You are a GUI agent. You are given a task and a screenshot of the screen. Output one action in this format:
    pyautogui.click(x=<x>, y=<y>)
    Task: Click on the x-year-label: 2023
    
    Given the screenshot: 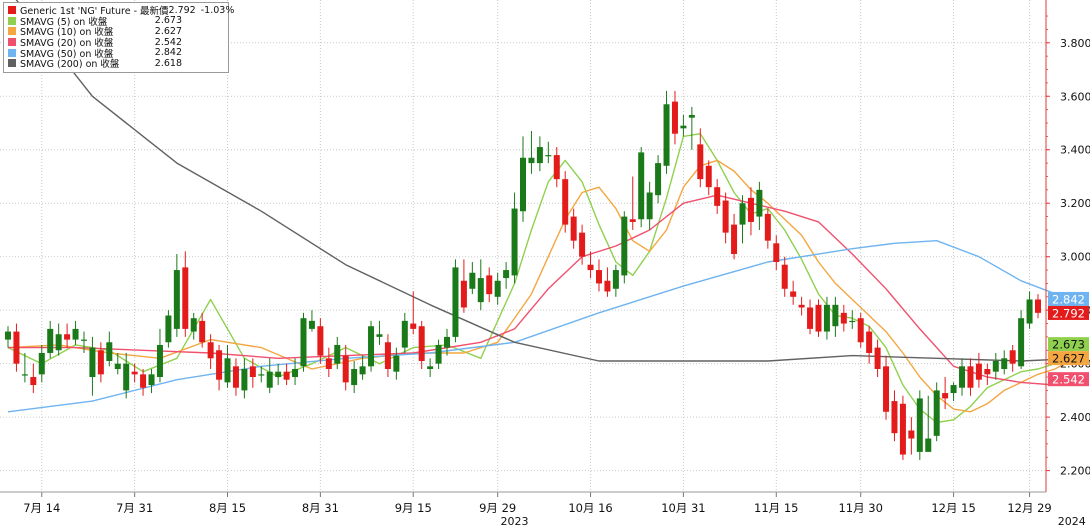 What is the action you would take?
    pyautogui.click(x=515, y=520)
    